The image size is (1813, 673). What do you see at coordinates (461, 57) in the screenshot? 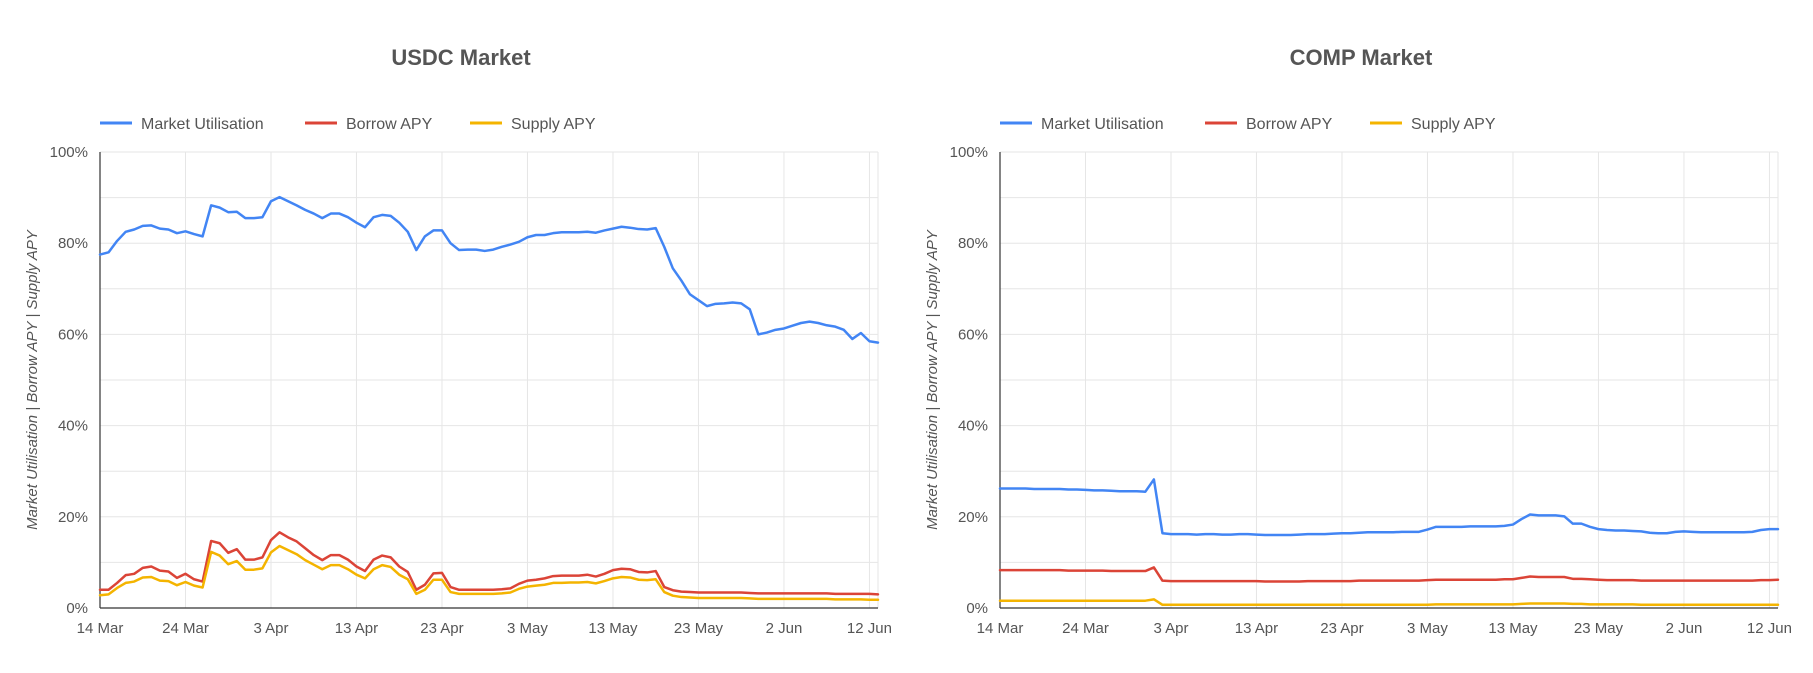
I see `chart-title: USDC Market` at bounding box center [461, 57].